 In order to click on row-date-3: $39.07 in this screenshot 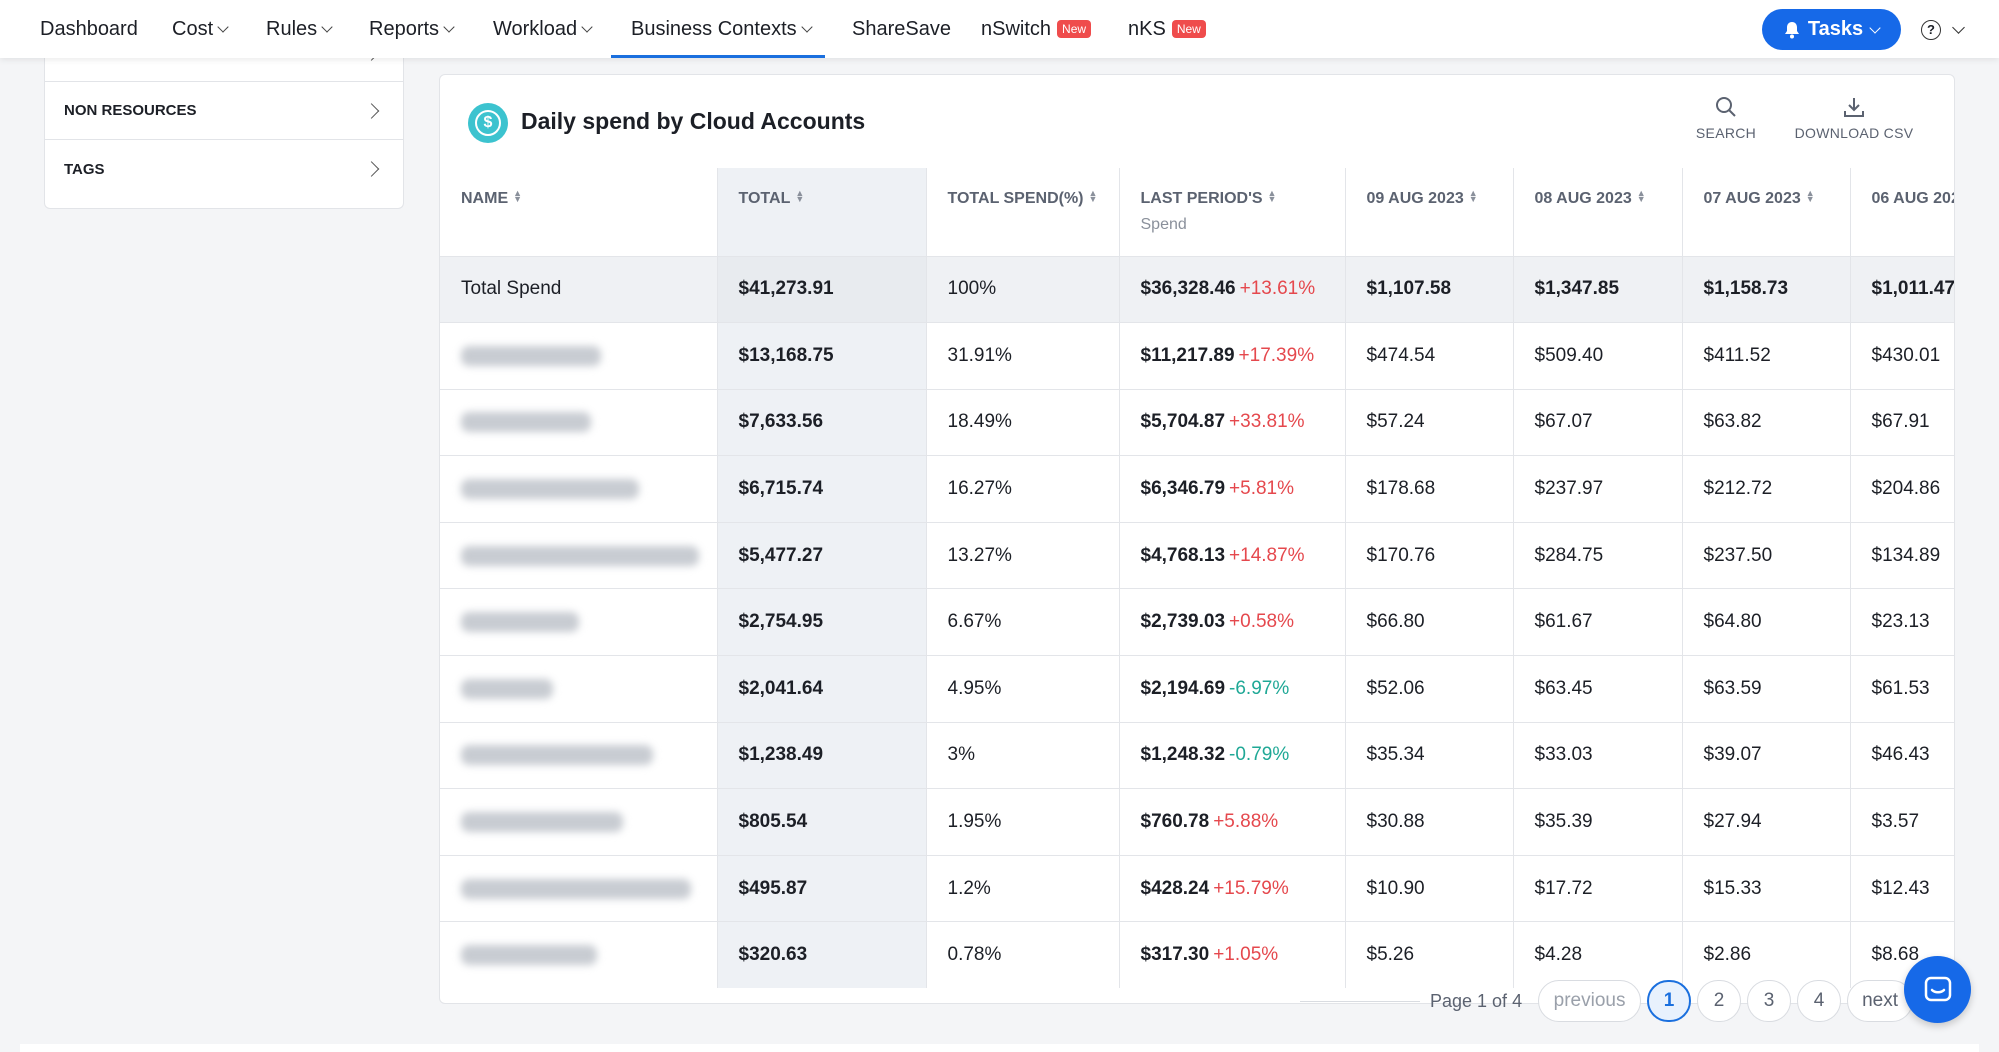, I will do `click(1766, 756)`.